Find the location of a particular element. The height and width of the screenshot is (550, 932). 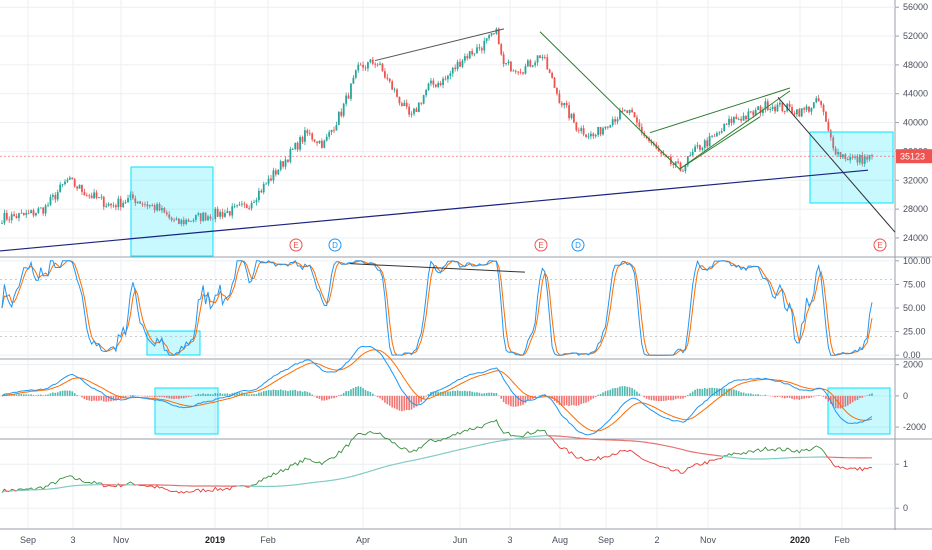

breakdown-trendline is located at coordinates (836, 165).